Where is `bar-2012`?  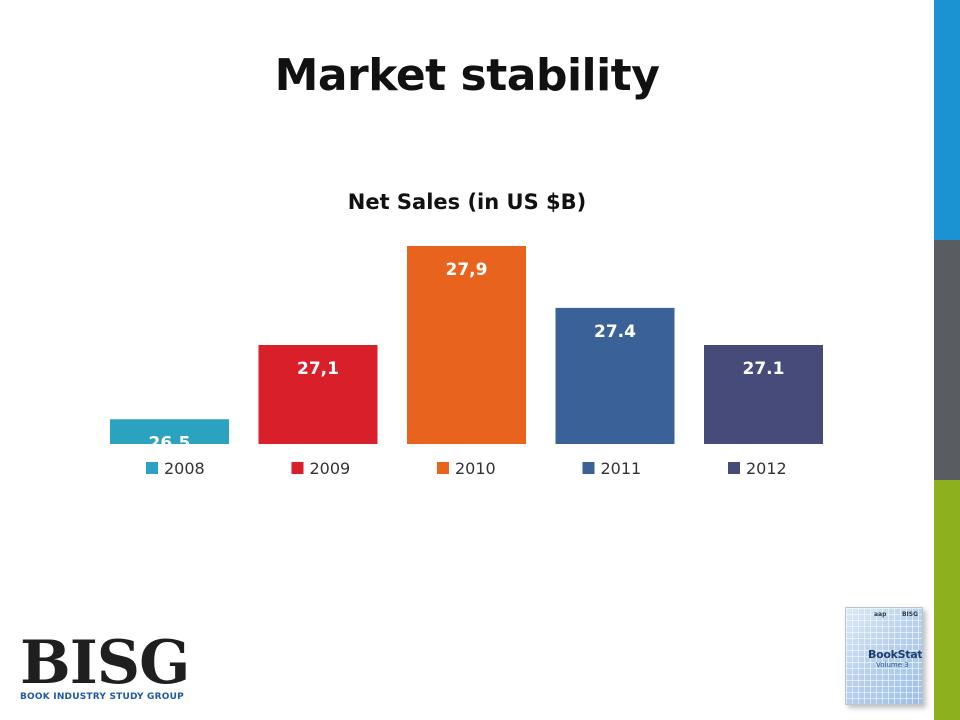 bar-2012 is located at coordinates (763, 394).